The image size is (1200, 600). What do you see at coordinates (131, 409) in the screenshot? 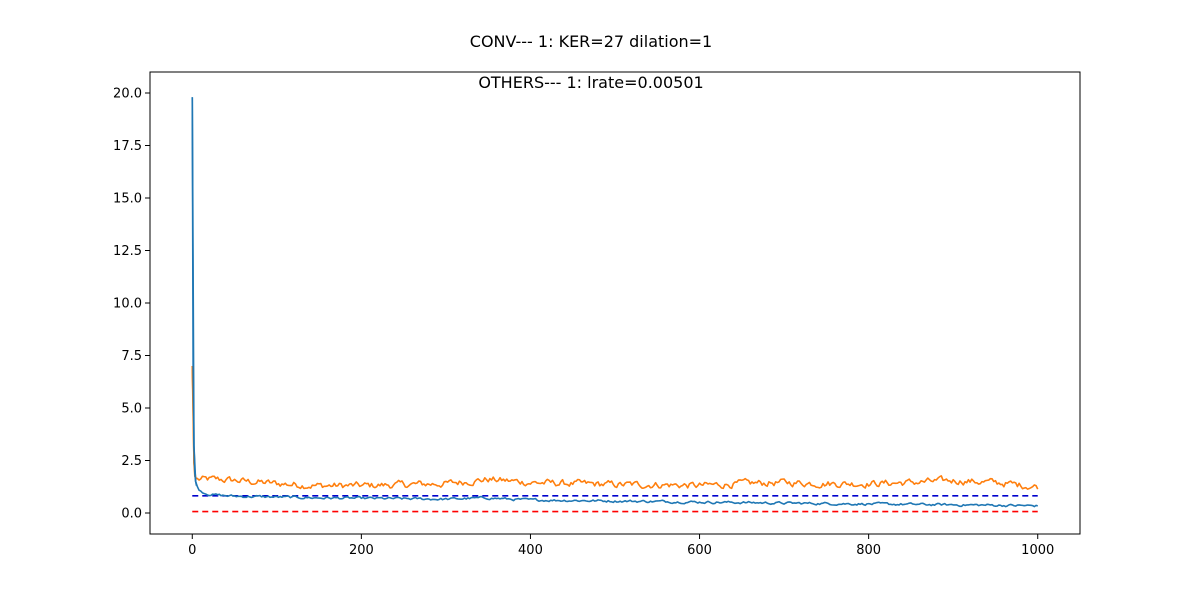
I see `y-tick-label: 5.0` at bounding box center [131, 409].